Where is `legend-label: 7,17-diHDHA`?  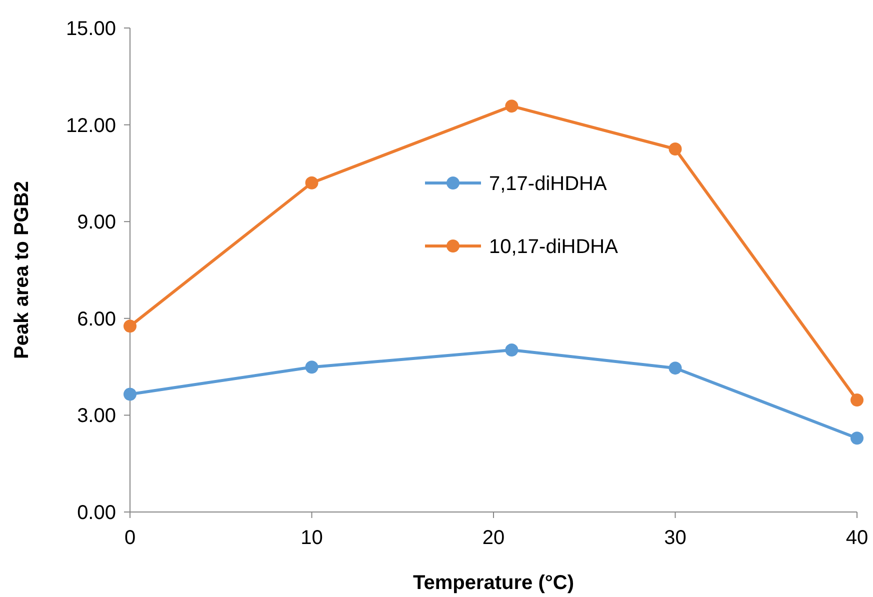
legend-label: 7,17-diHDHA is located at coordinates (548, 184).